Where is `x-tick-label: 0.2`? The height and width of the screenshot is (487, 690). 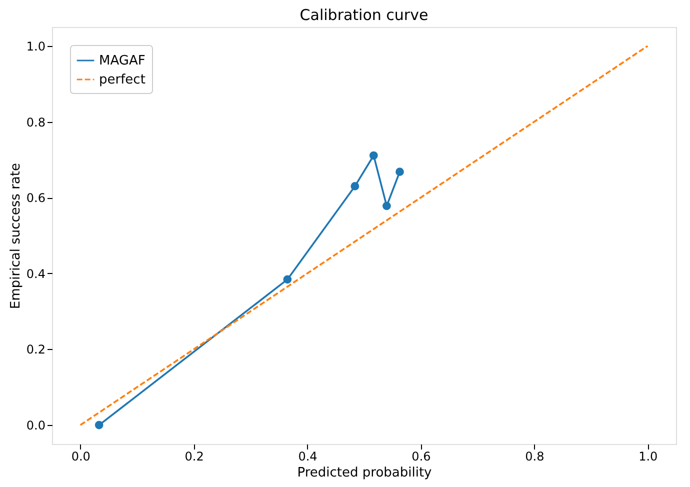
x-tick-label: 0.2 is located at coordinates (194, 457).